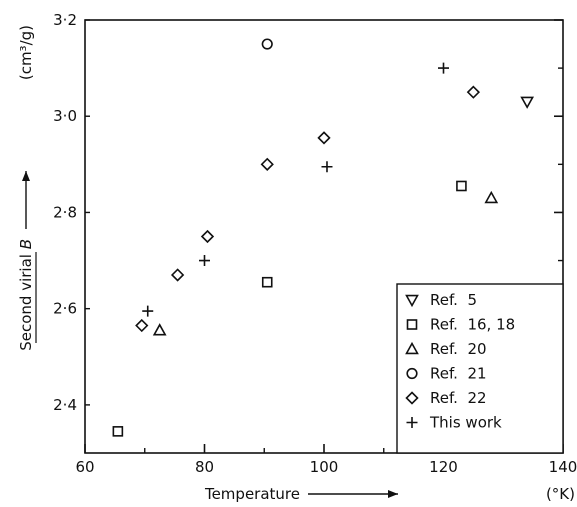 Image resolution: width=577 pixels, height=507 pixels. I want to click on y-tick-label: 3·0, so click(65, 116).